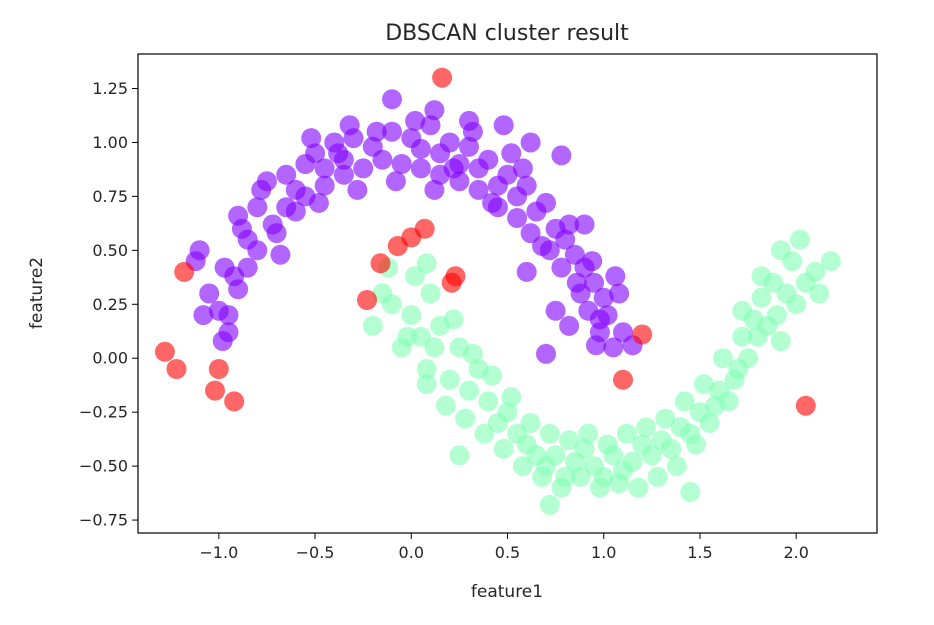 This screenshot has height=625, width=934. What do you see at coordinates (110, 88) in the screenshot?
I see `y-tick-label: 1.25` at bounding box center [110, 88].